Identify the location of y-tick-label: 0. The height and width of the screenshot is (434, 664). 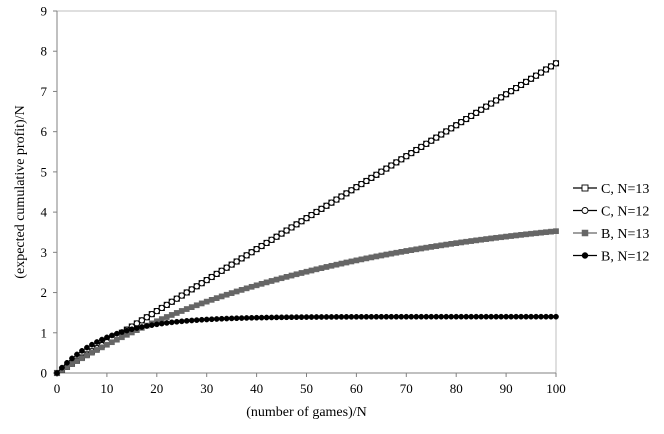
(44, 373).